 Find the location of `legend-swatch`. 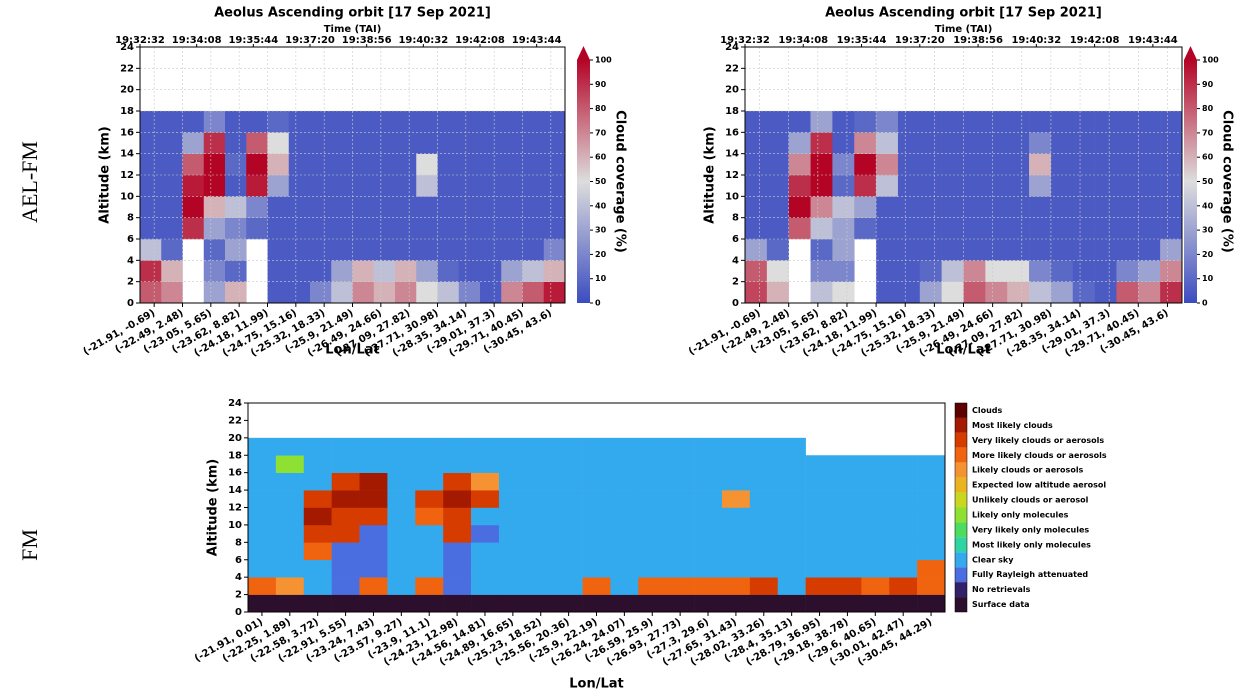

legend-swatch is located at coordinates (961, 425).